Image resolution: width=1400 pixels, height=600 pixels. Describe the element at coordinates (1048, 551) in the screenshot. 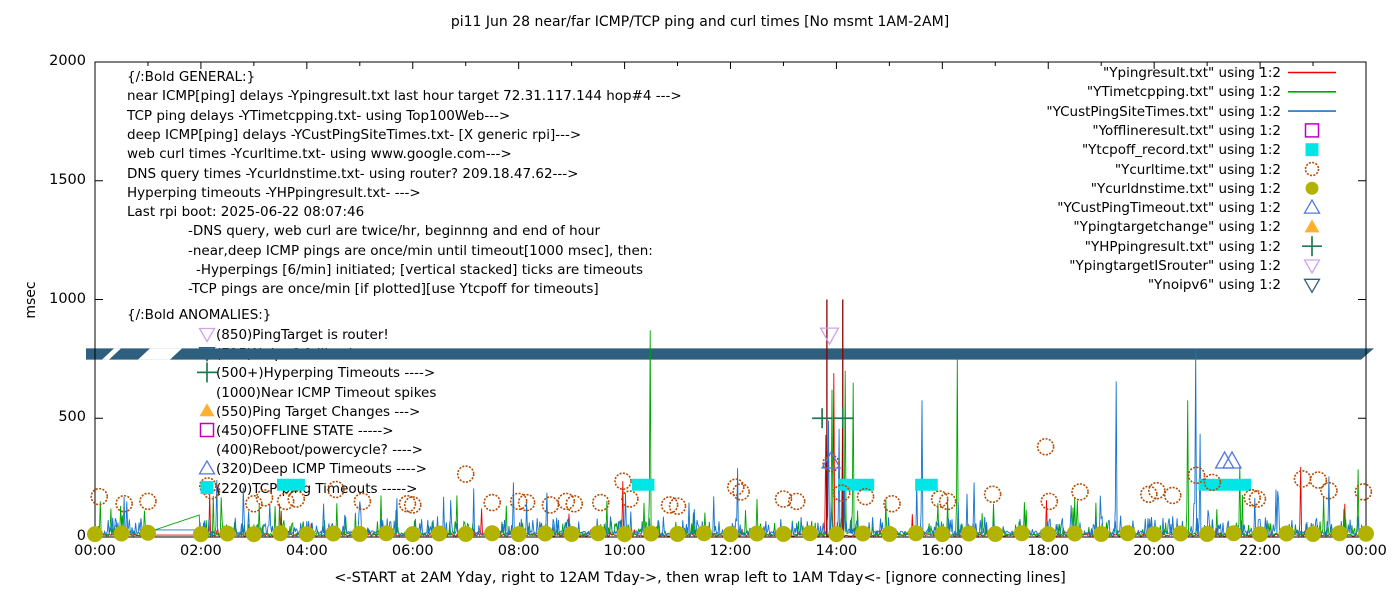

I see `x-tick-label: 18:00` at that location.